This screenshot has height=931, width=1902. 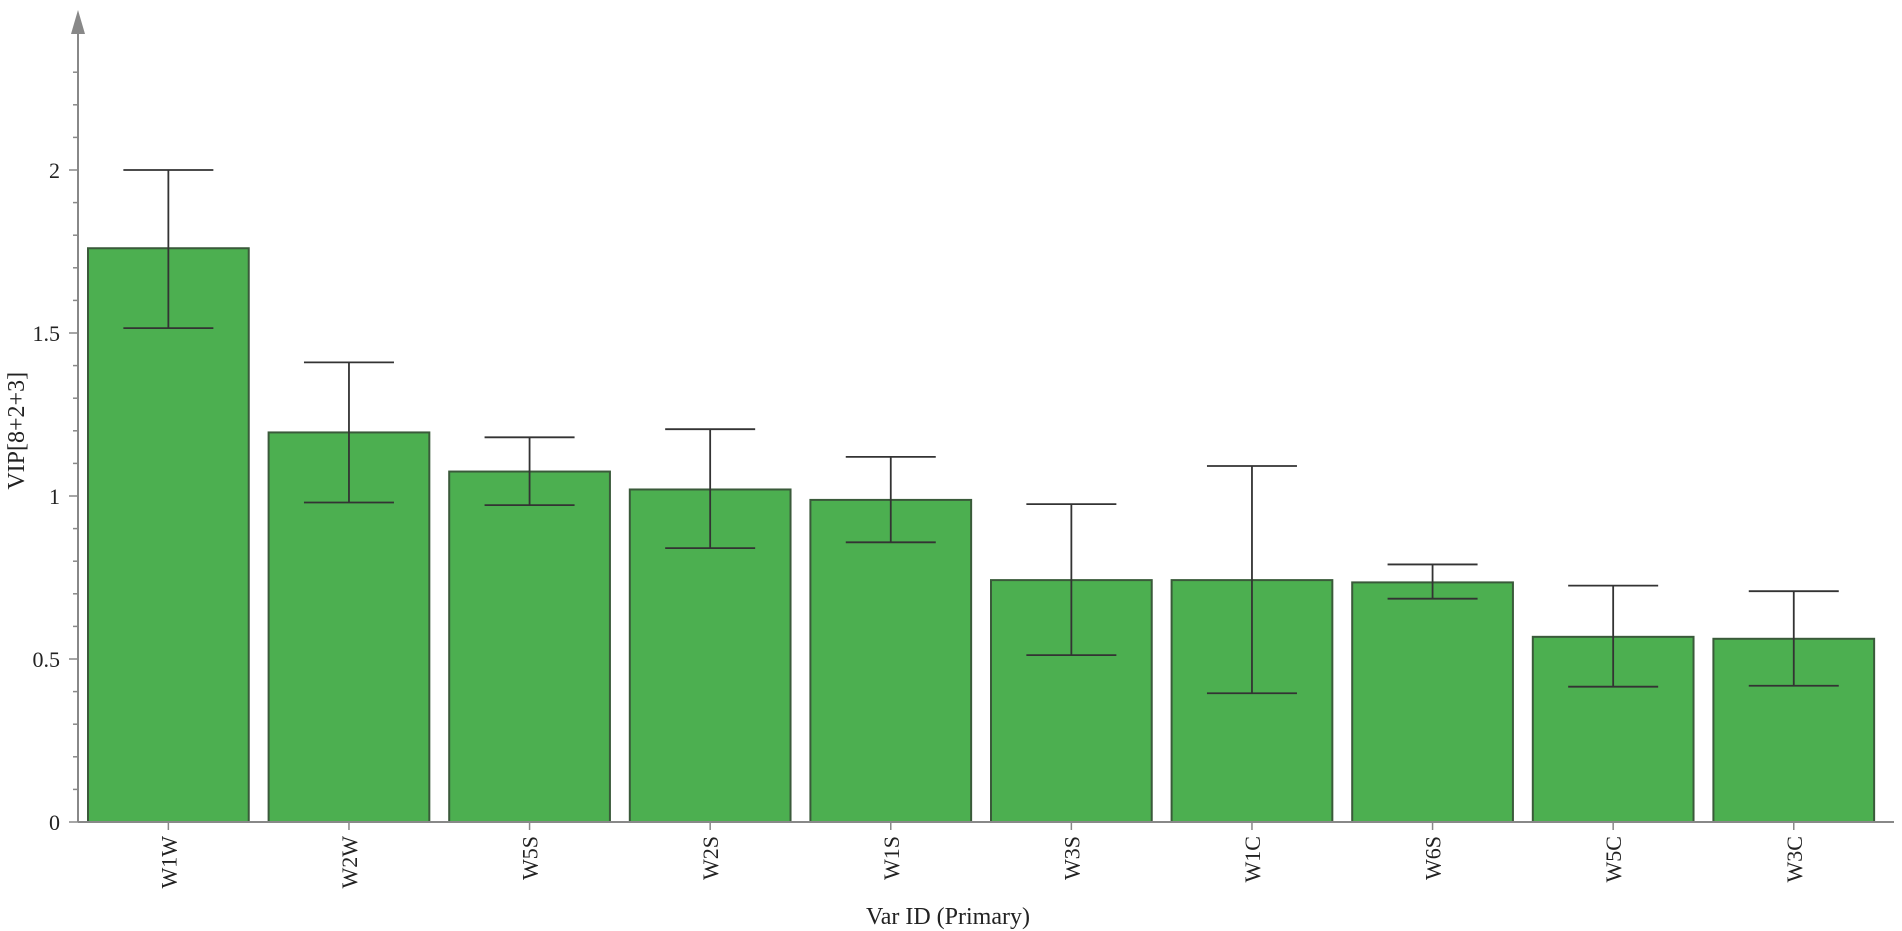 I want to click on x-ticks-layer: W1W W2W W5S W2S W1S W3S W1C W6S W5C W3C, so click(x=981, y=855).